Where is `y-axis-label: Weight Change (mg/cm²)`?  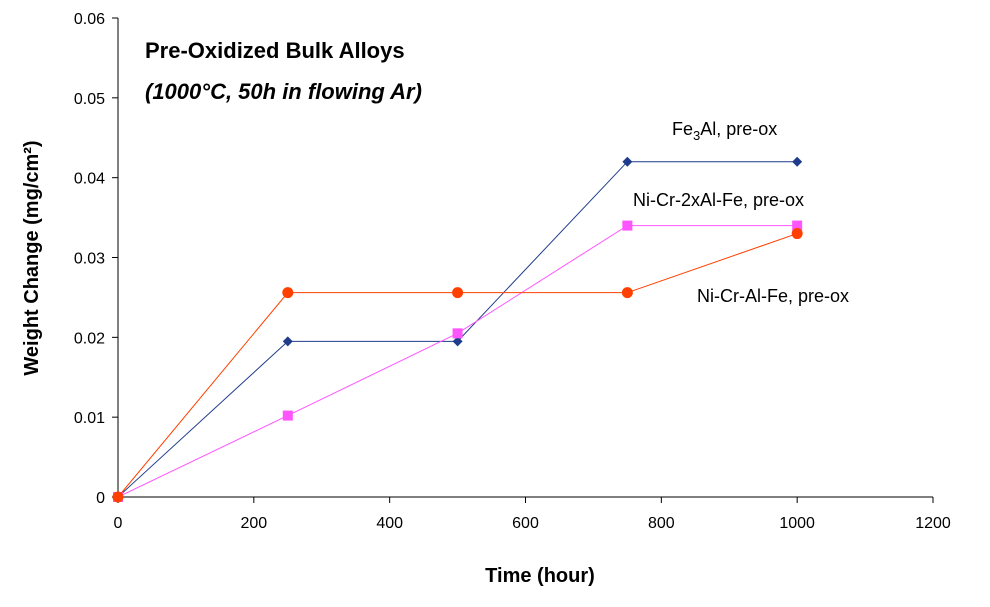 y-axis-label: Weight Change (mg/cm²) is located at coordinates (32, 257).